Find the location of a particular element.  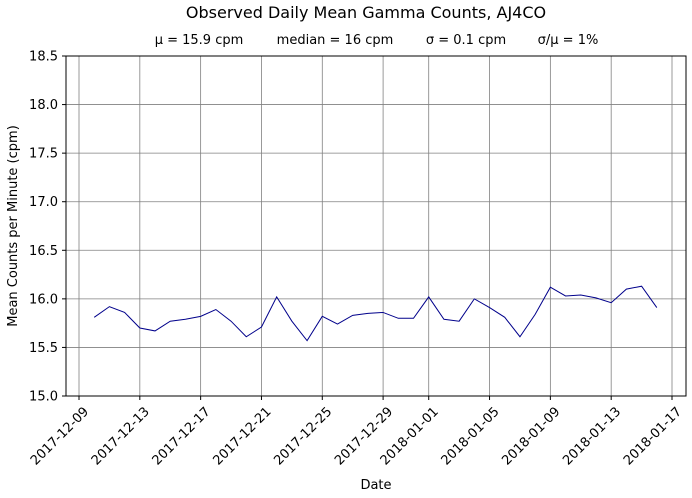

x-tick-label: 2018-01-05 is located at coordinates (471, 436).